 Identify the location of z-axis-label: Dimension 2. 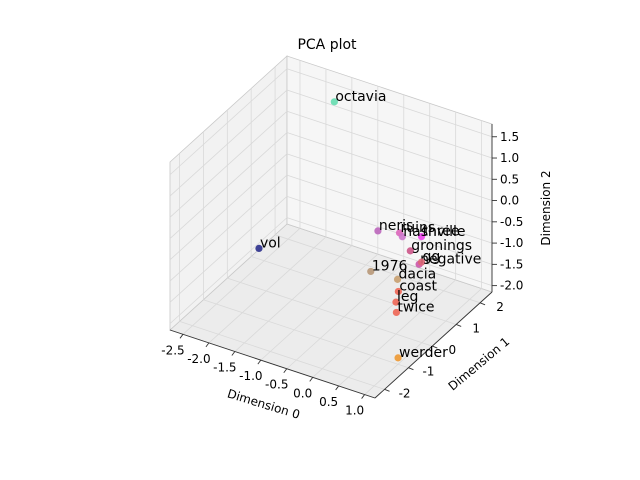
(546, 207).